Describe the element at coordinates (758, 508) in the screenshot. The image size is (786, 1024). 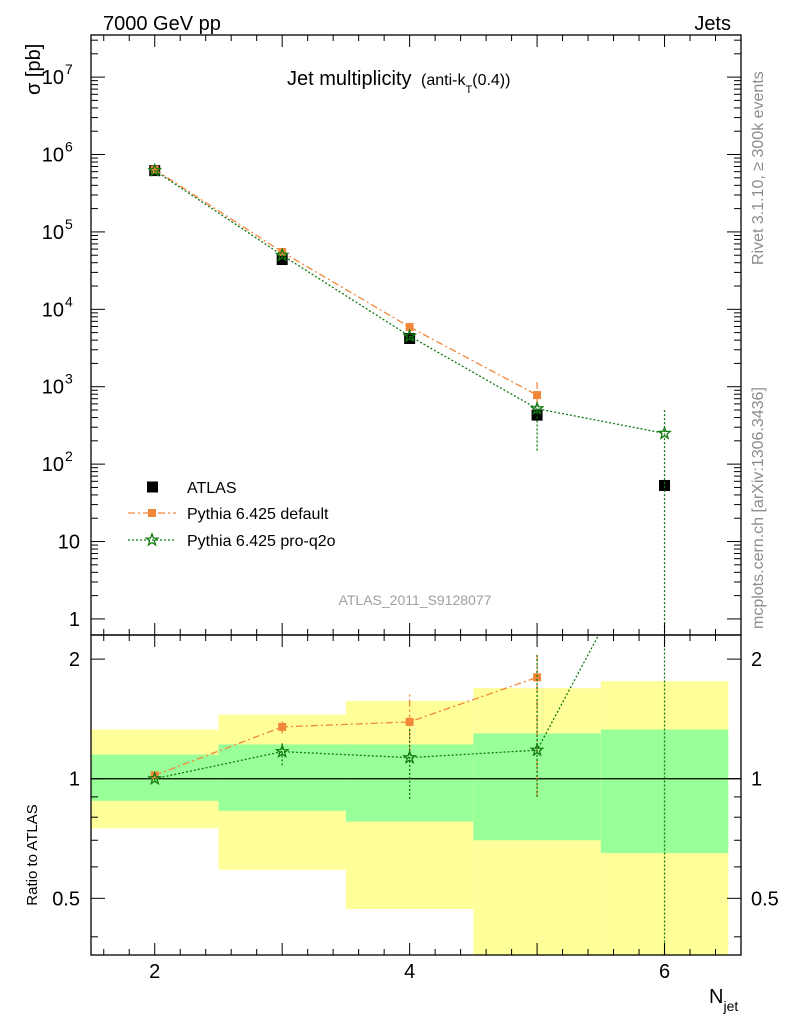
I see `mcplots-info: mcplots.cern.ch [arXiv:1306.3436]` at that location.